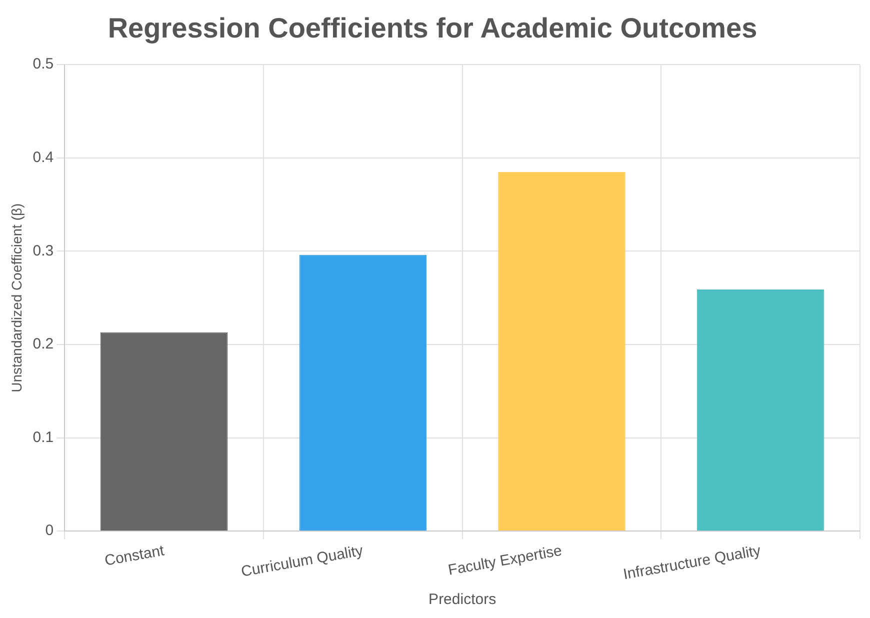 Image resolution: width=870 pixels, height=618 pixels. I want to click on y-tick-label: 0.3, so click(43, 251).